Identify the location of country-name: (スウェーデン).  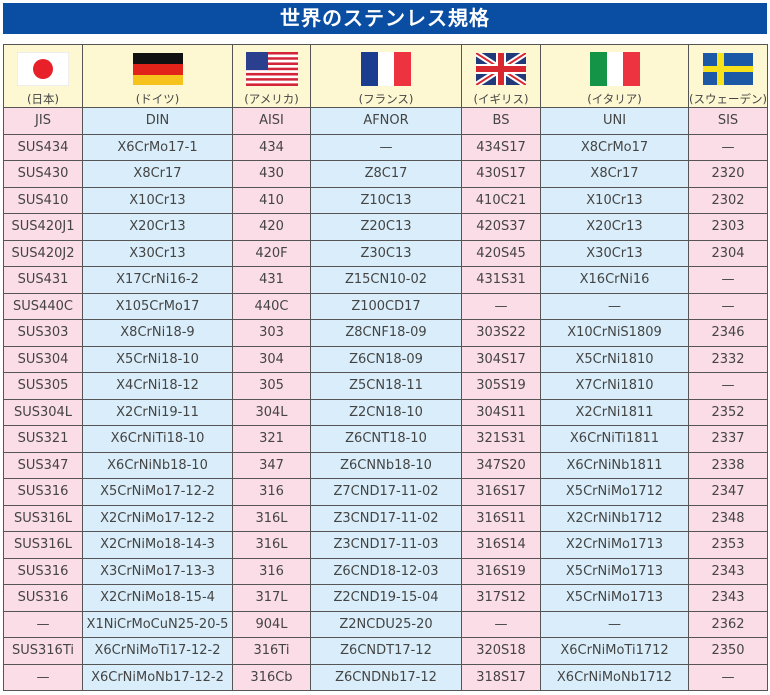
(728, 99).